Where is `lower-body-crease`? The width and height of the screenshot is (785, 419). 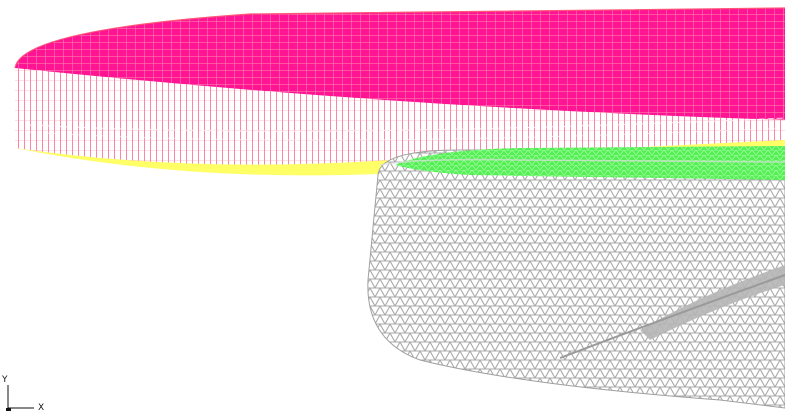
lower-body-crease is located at coordinates (712, 302).